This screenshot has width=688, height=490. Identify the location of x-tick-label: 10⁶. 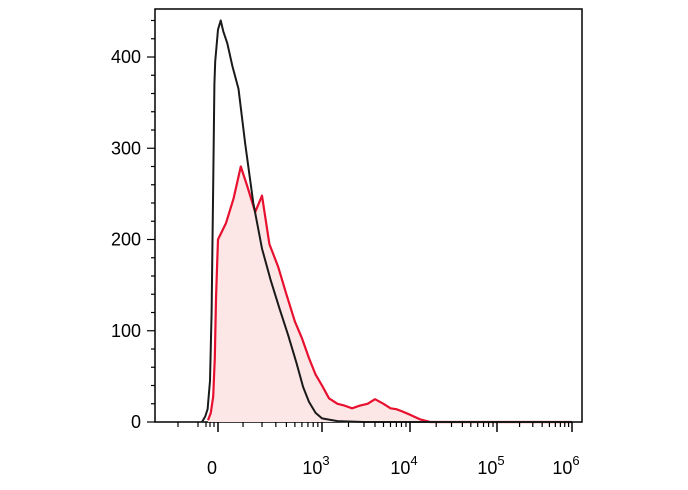
(565, 465).